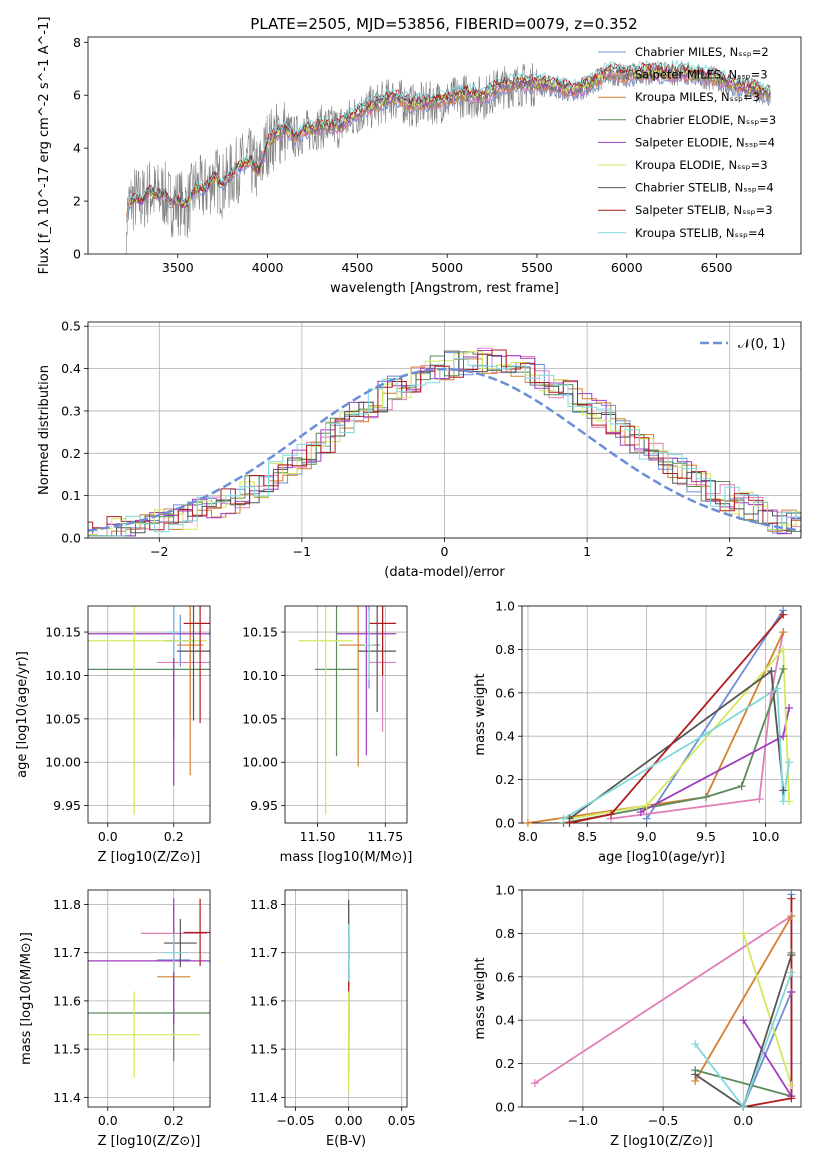  I want to click on x-axis-label: Z [log10(Z/Z⊙)], so click(149, 1141).